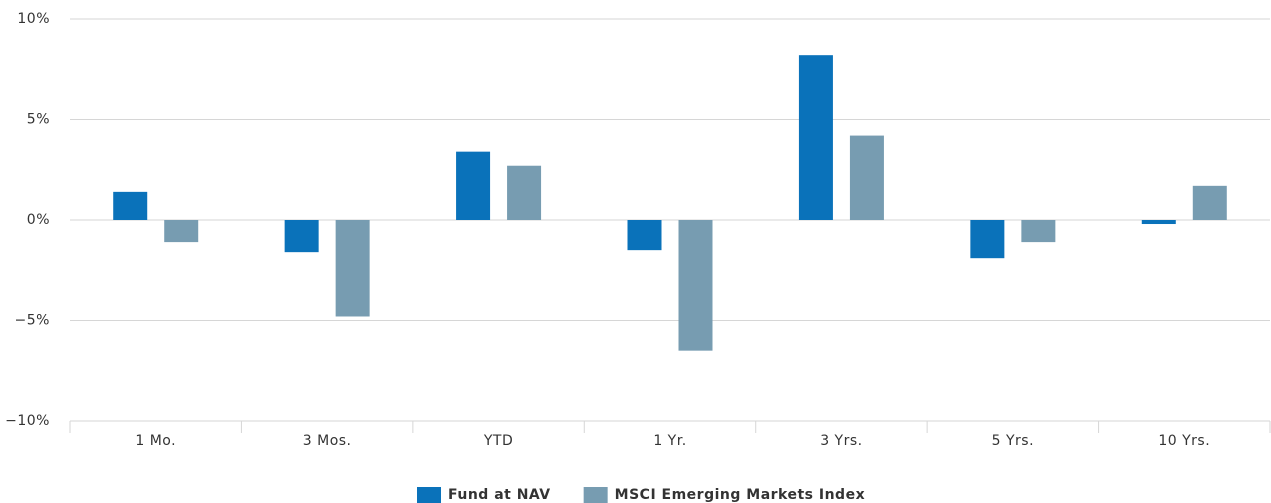 This screenshot has width=1271, height=503. I want to click on legend-label: MSCI Emerging Markets Index, so click(740, 495).